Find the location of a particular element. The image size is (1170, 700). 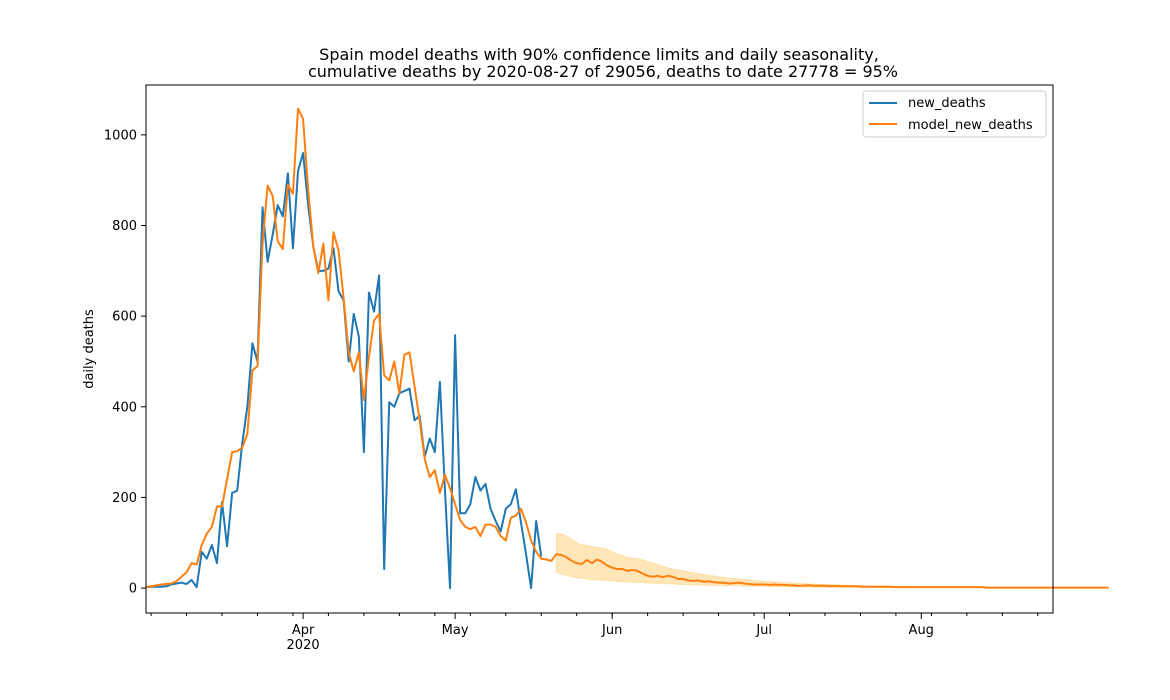

y-tick-label: 600 is located at coordinates (124, 317).